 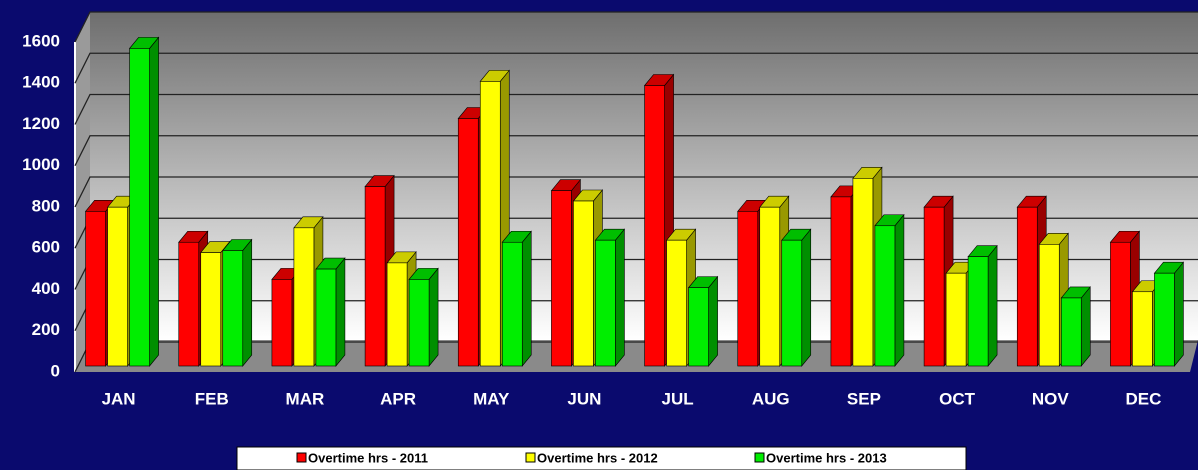 I want to click on x-tick-label: SEP, so click(x=864, y=398).